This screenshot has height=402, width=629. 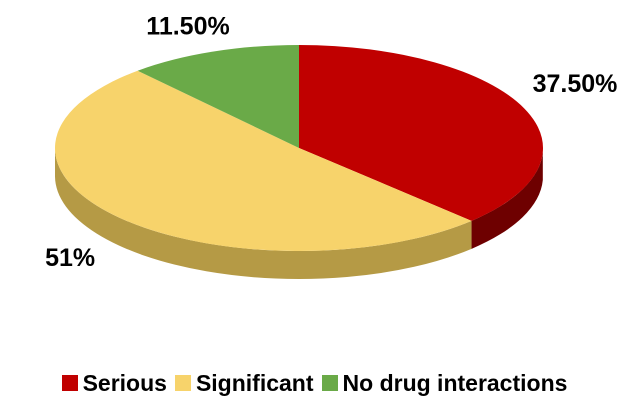 I want to click on data-label-no-drug-interactions: 11.50%, so click(x=187, y=27).